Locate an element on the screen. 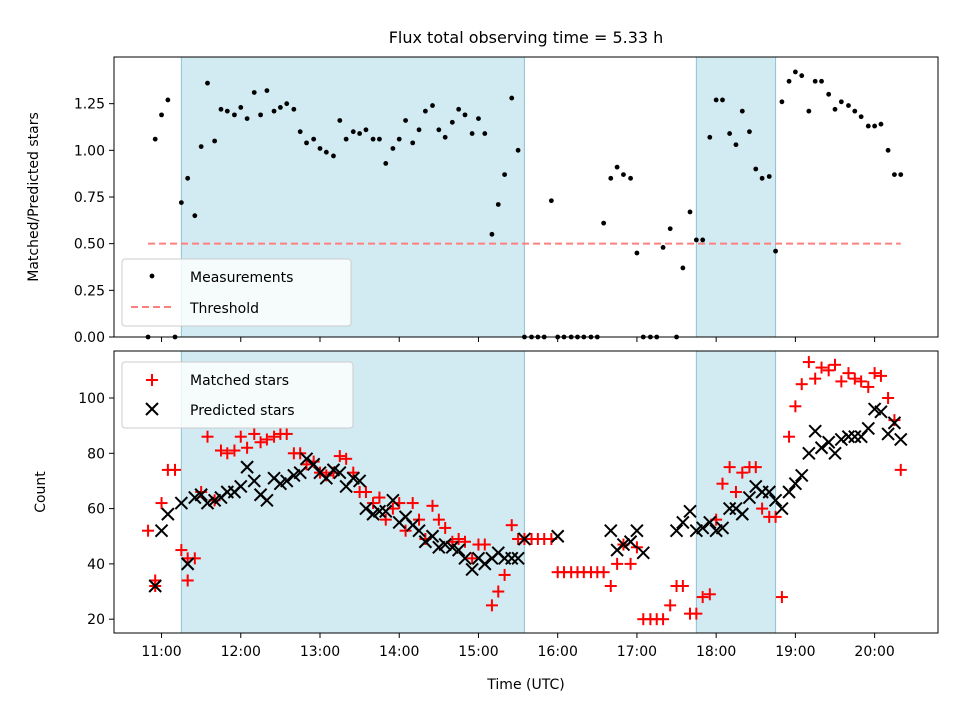 The width and height of the screenshot is (960, 720). legend-matched-label: Matched stars is located at coordinates (239, 381).